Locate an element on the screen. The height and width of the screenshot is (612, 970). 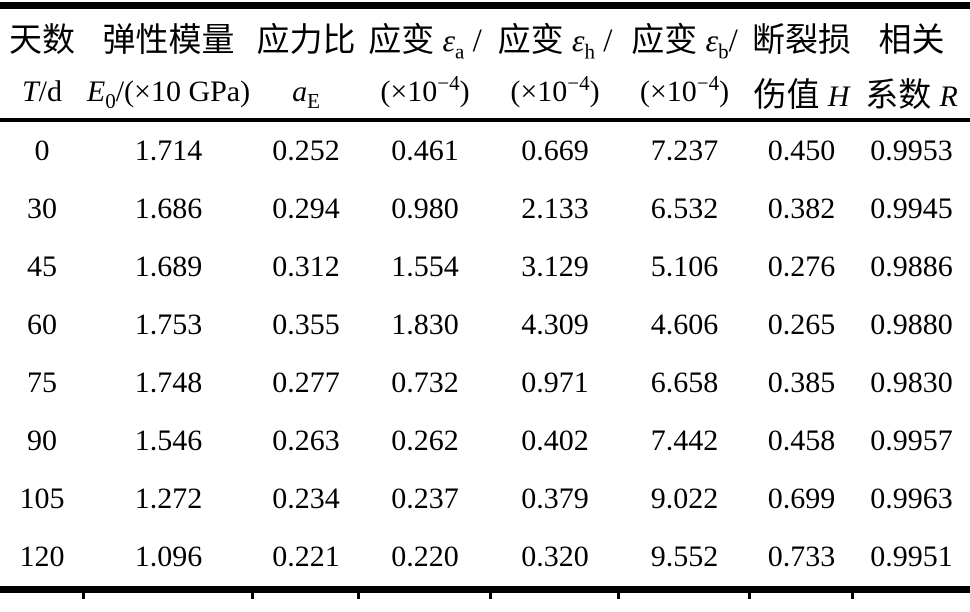
strain-b-label: 应变 is located at coordinates (668, 41).